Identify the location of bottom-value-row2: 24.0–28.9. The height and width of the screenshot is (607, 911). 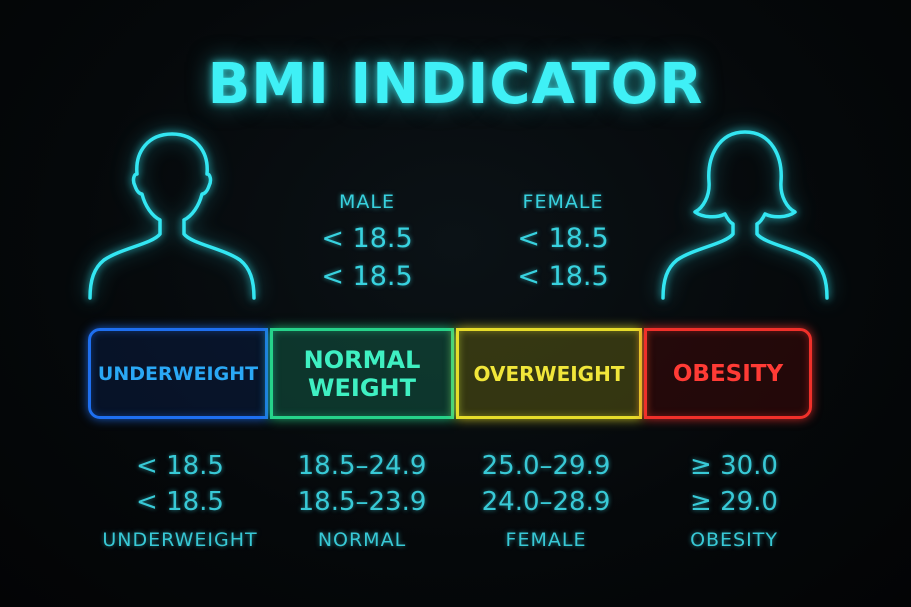
(546, 502).